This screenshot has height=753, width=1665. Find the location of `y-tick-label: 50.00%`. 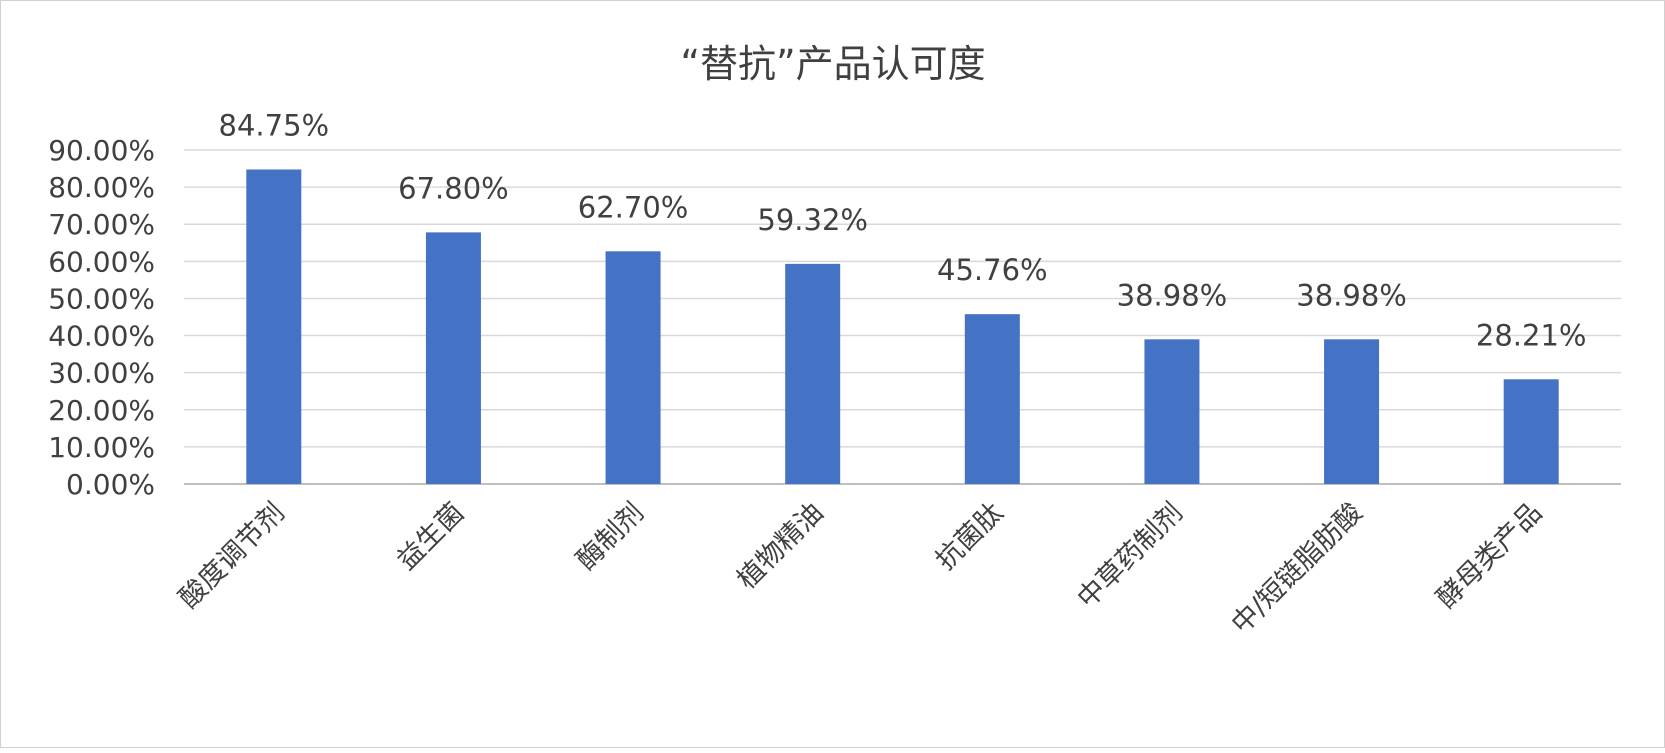

y-tick-label: 50.00% is located at coordinates (101, 298).